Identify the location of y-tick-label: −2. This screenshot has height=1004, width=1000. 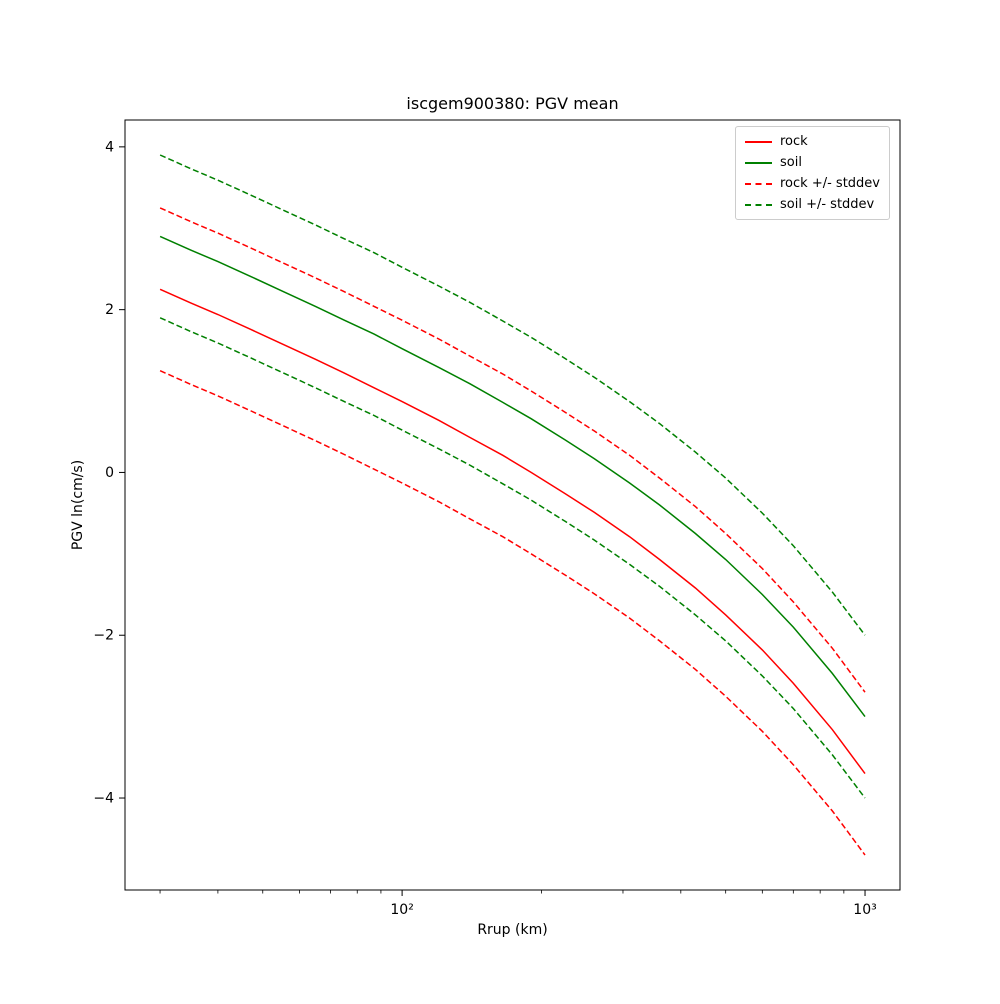
(103, 636).